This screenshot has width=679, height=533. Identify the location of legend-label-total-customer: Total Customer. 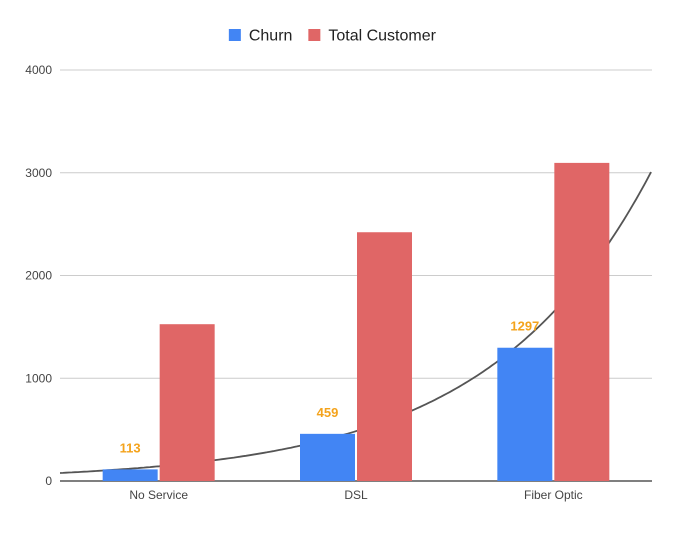
(382, 36).